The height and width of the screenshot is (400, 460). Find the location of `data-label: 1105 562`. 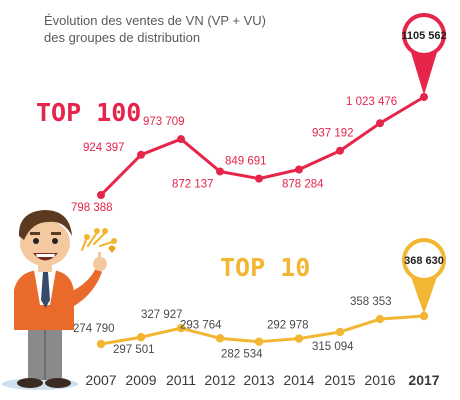

data-label: 1105 562 is located at coordinates (423, 36).